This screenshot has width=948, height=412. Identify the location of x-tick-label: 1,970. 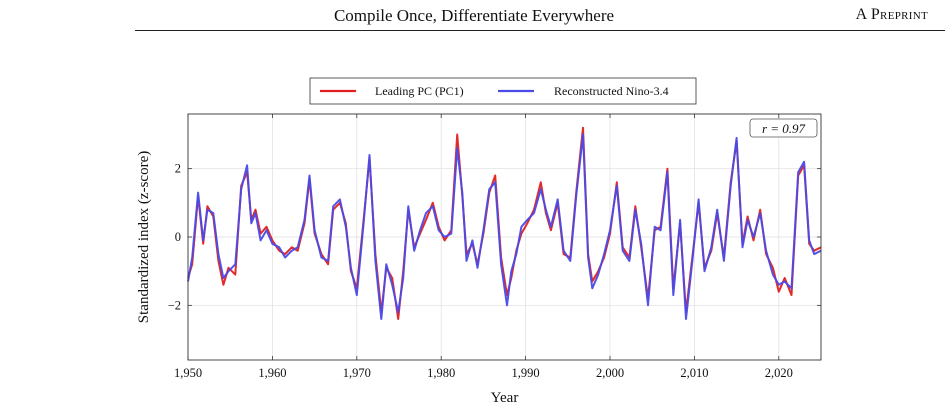
(357, 373).